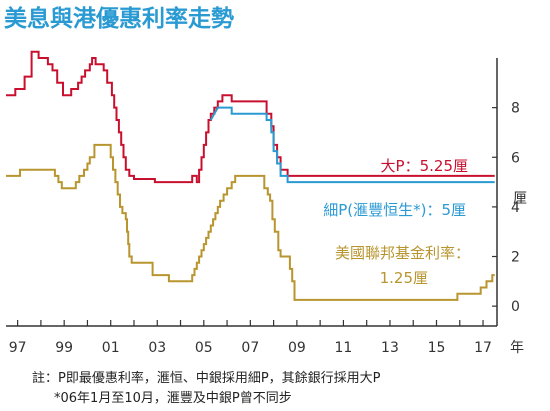  I want to click on y-axis-ticks: 0 2 4 6 8, so click(506, 208).